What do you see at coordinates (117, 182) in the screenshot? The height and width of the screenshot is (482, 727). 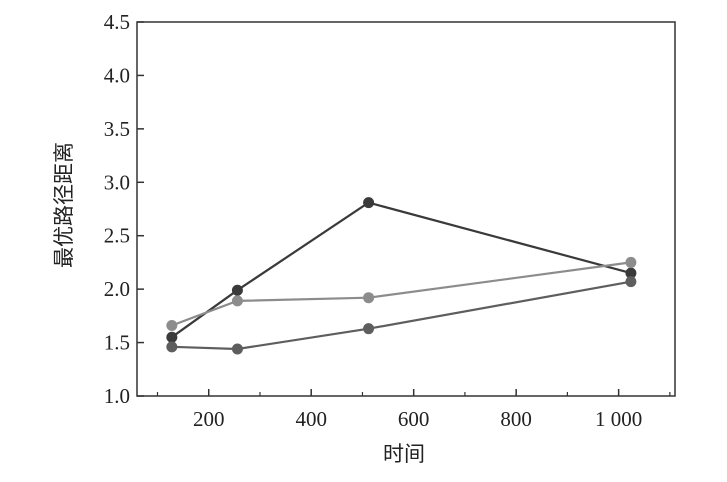 I see `y-tick-label: 3.0` at bounding box center [117, 182].